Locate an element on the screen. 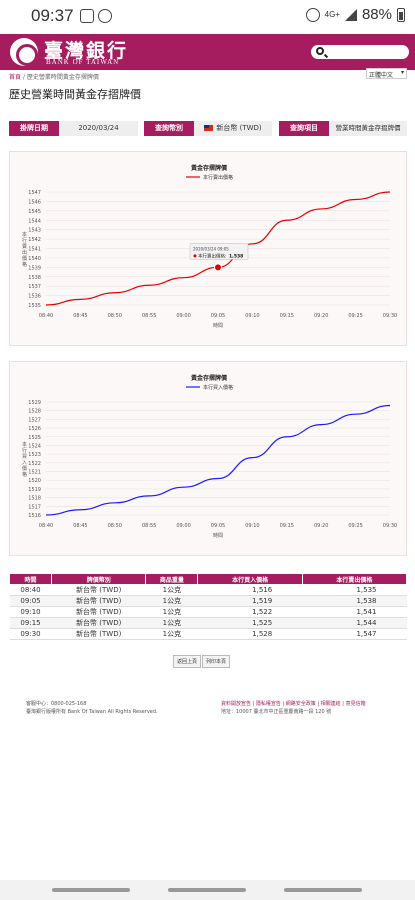  y-tick-label: 1529 is located at coordinates (34, 403).